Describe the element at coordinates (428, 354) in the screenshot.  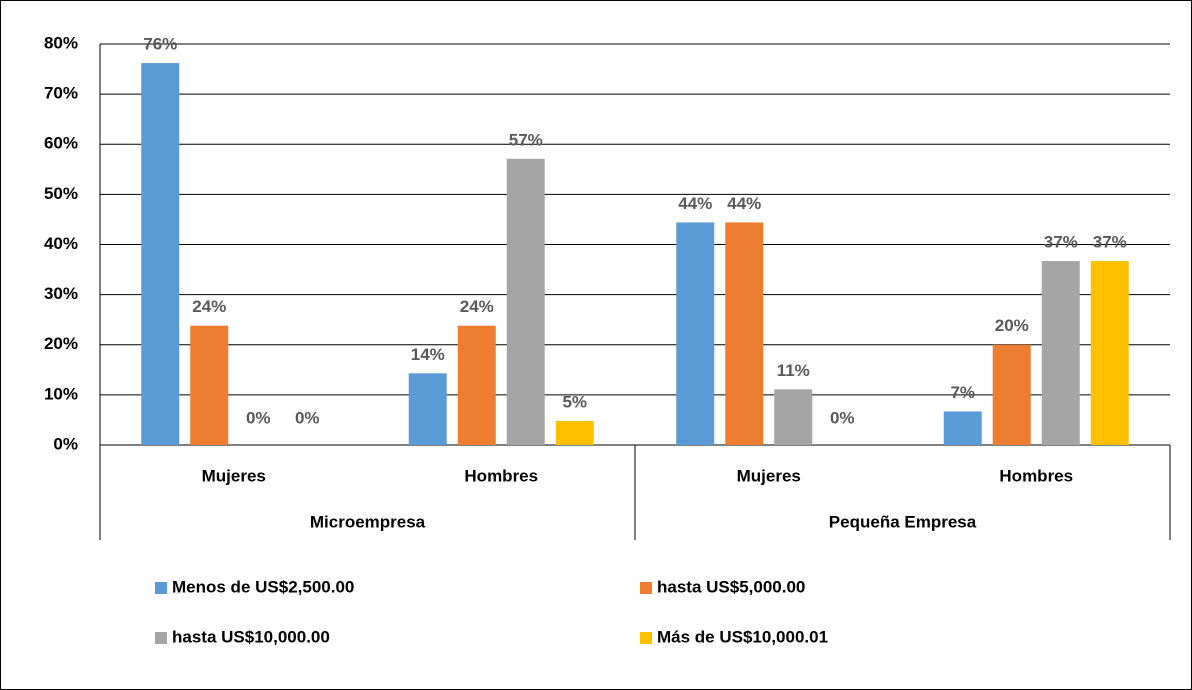
I see `data-label: 14%` at that location.